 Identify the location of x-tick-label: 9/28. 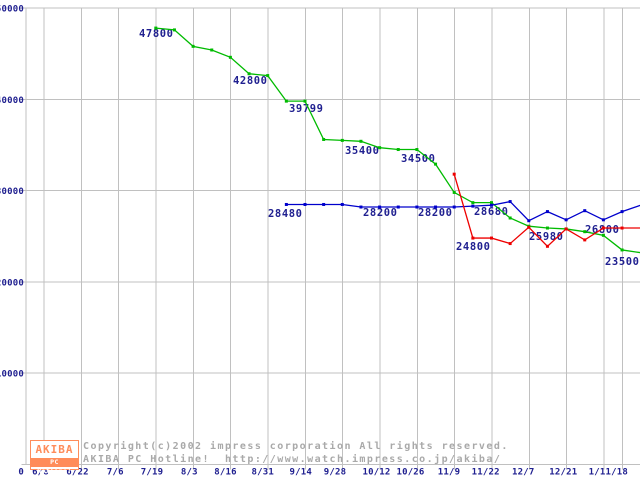
(335, 473).